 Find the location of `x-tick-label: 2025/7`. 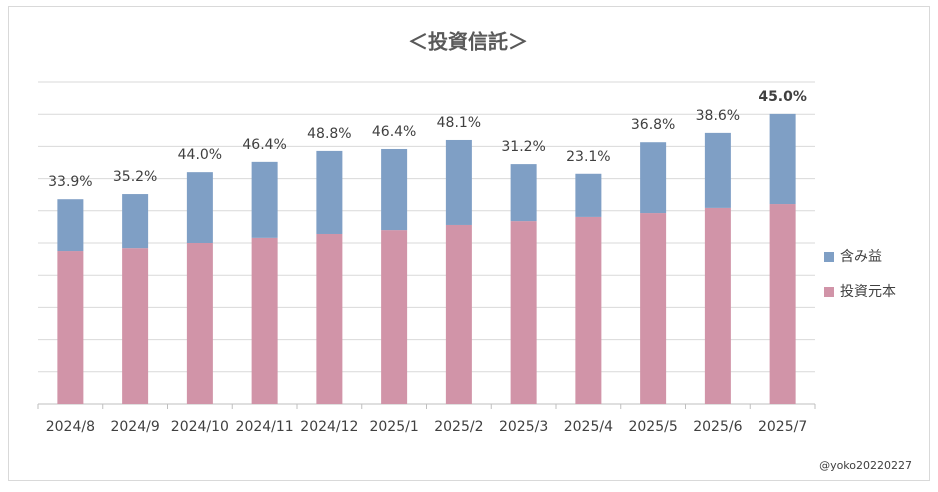

x-tick-label: 2025/7 is located at coordinates (782, 427).